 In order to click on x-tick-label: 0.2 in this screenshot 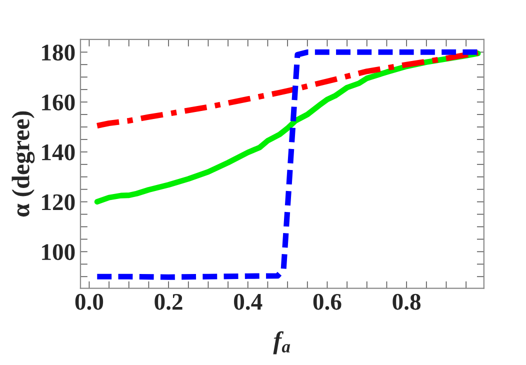, I will do `click(168, 302)`.